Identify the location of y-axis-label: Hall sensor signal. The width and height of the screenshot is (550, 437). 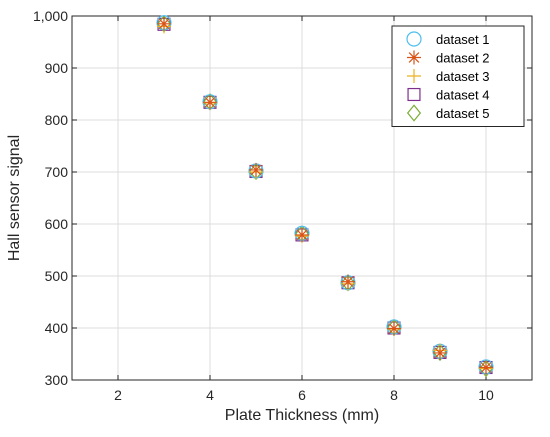
(14, 198).